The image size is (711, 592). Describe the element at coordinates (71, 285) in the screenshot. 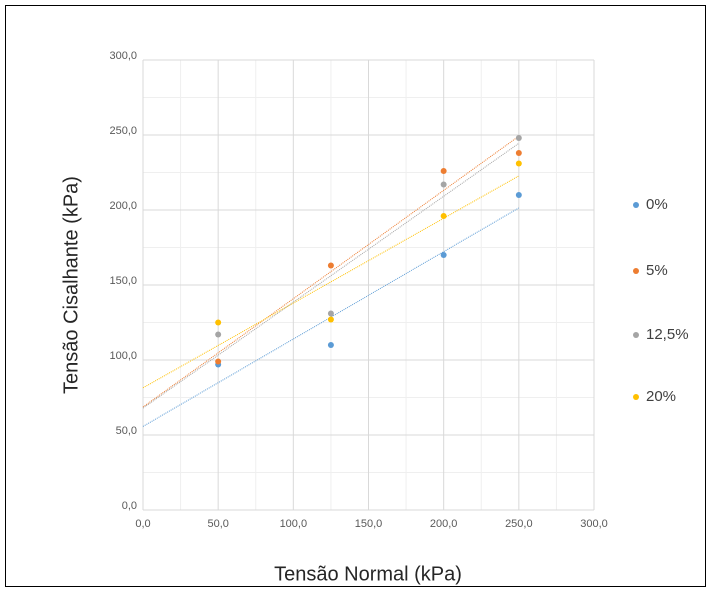

I see `y-axis-title: Tensão Cisalhante (kPa)` at that location.